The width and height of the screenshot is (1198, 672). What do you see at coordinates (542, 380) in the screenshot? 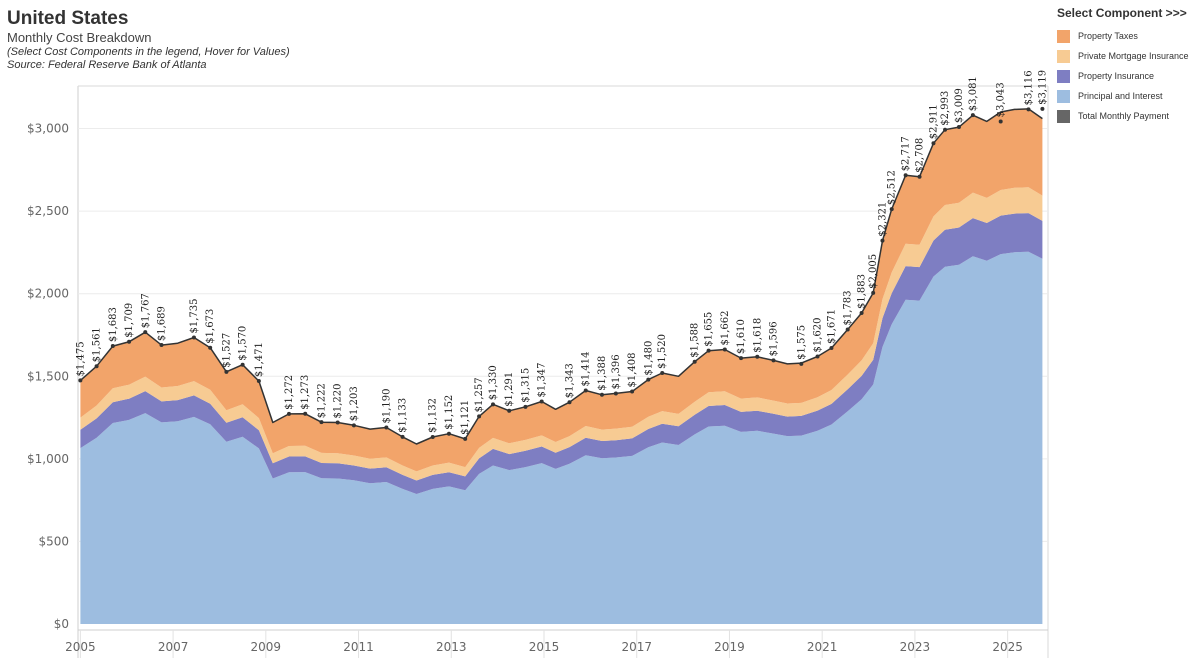
I see `data-label: $1,347` at bounding box center [542, 380].